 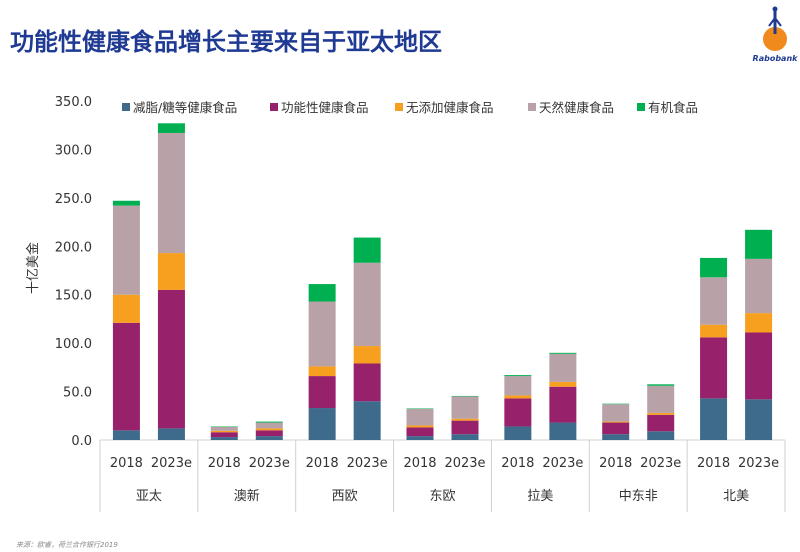 I want to click on legend-label: 天然健康食品, so click(x=576, y=107).